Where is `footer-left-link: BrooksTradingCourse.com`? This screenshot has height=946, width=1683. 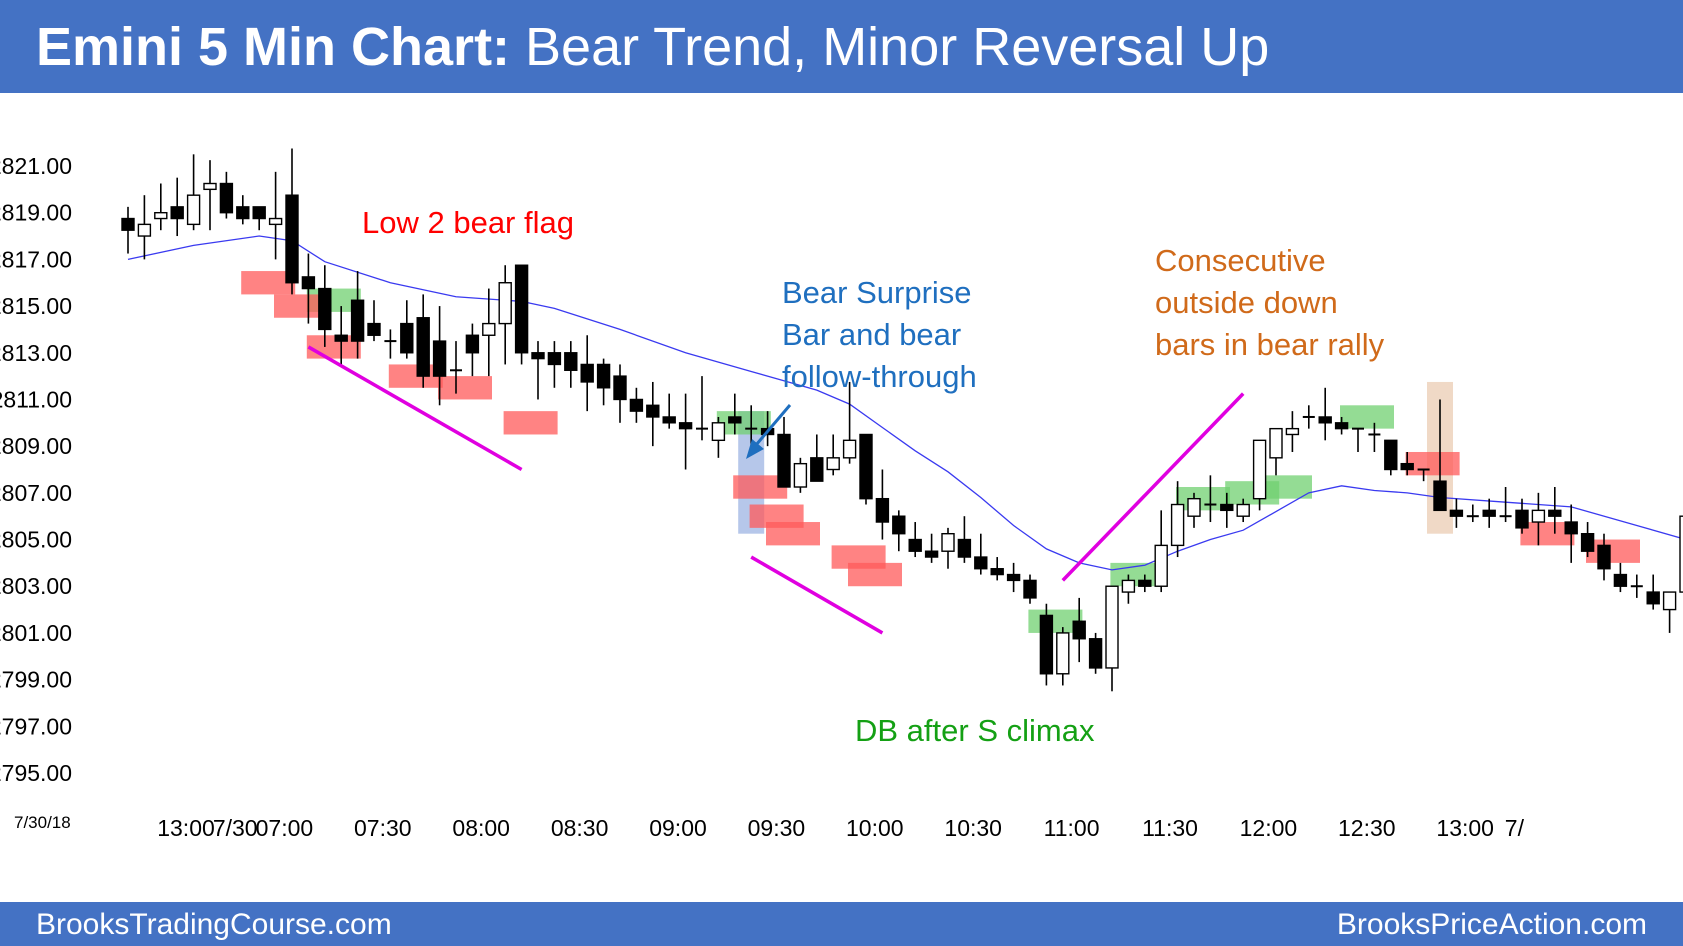 footer-left-link: BrooksTradingCourse.com is located at coordinates (214, 924).